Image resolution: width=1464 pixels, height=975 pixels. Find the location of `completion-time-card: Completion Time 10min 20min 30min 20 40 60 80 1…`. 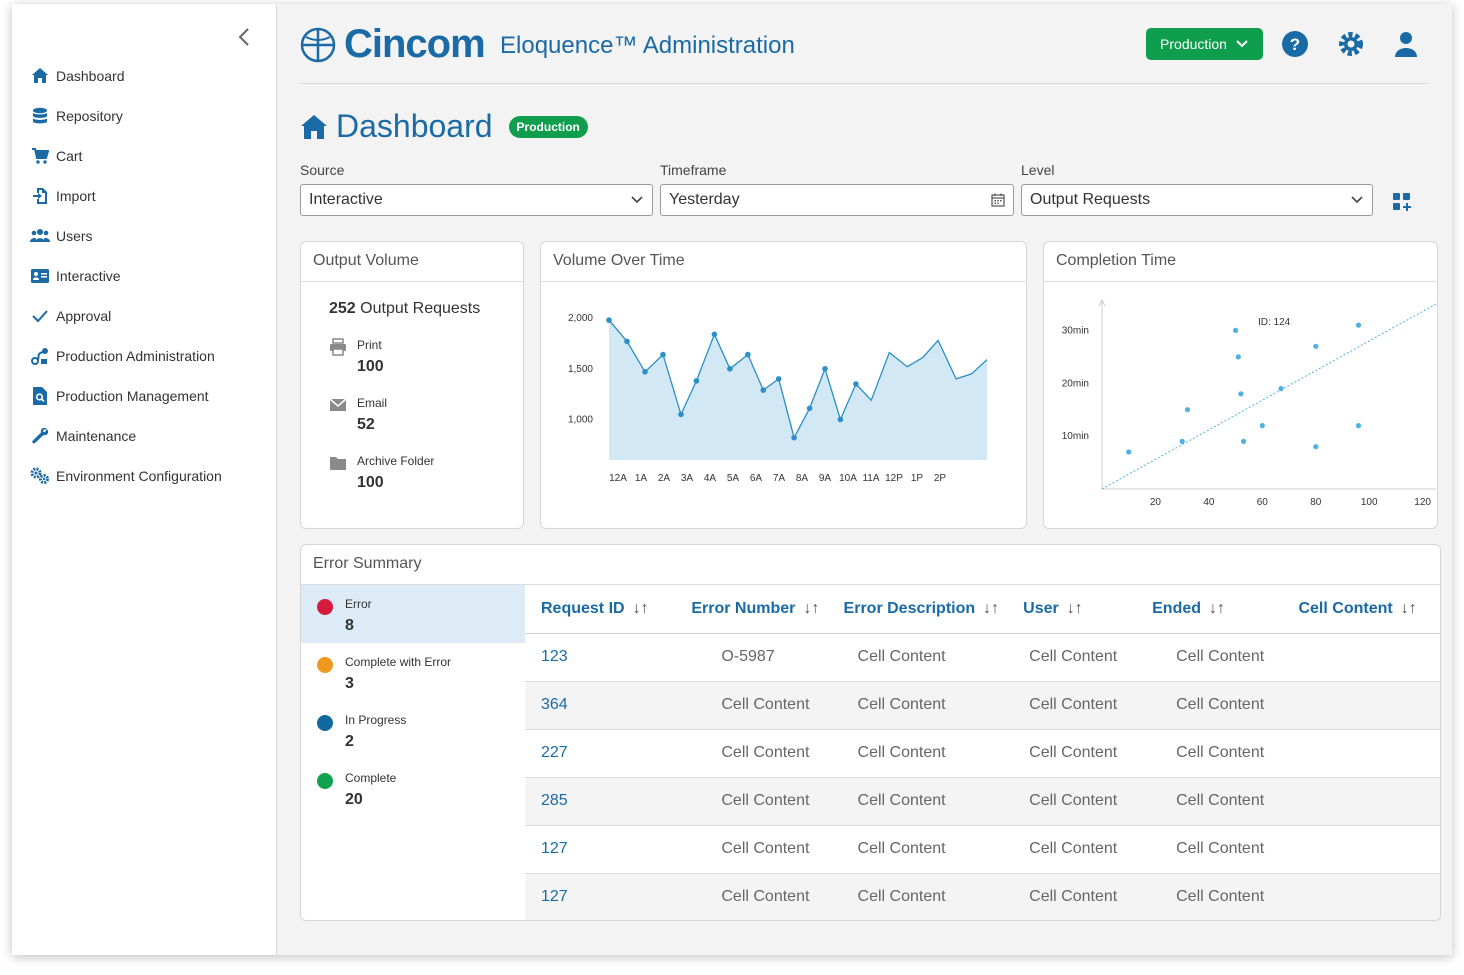

completion-time-card: Completion Time 10min 20min 30min 20 40 60 80 1… is located at coordinates (1240, 385).